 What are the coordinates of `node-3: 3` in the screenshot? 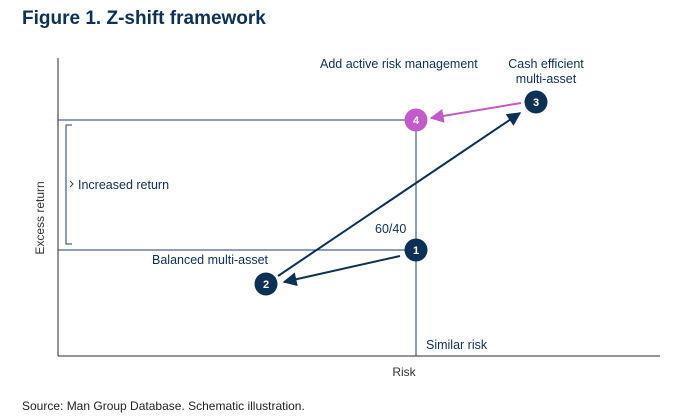 It's located at (536, 102).